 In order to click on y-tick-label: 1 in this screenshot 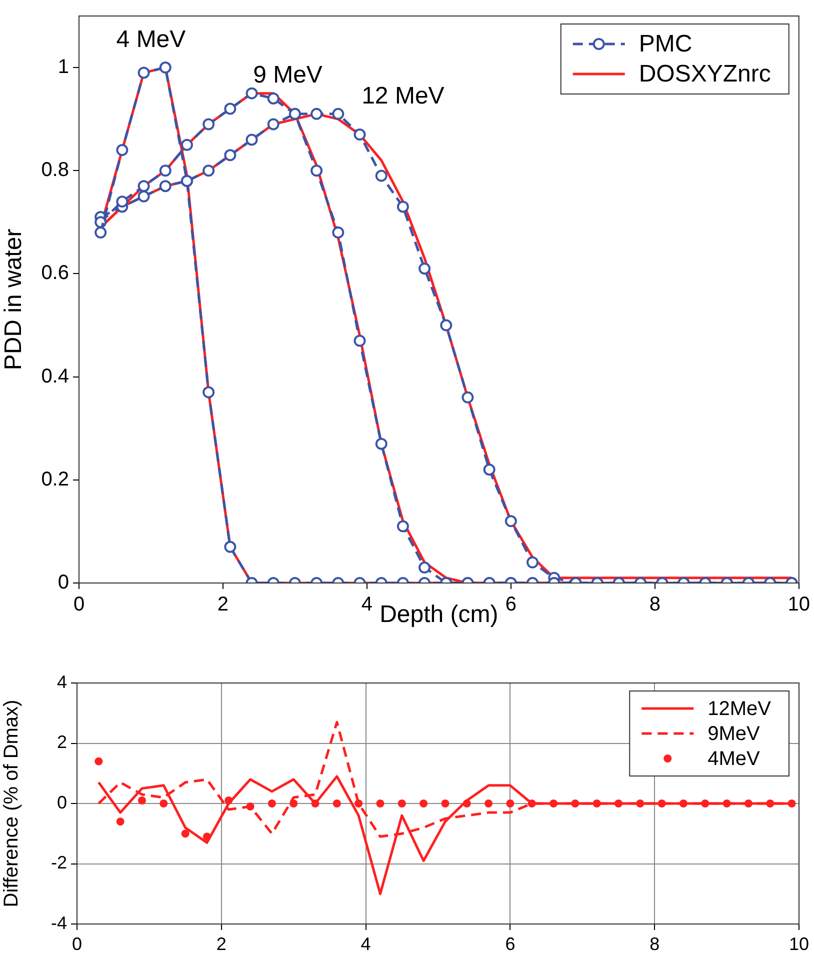, I will do `click(63, 67)`.